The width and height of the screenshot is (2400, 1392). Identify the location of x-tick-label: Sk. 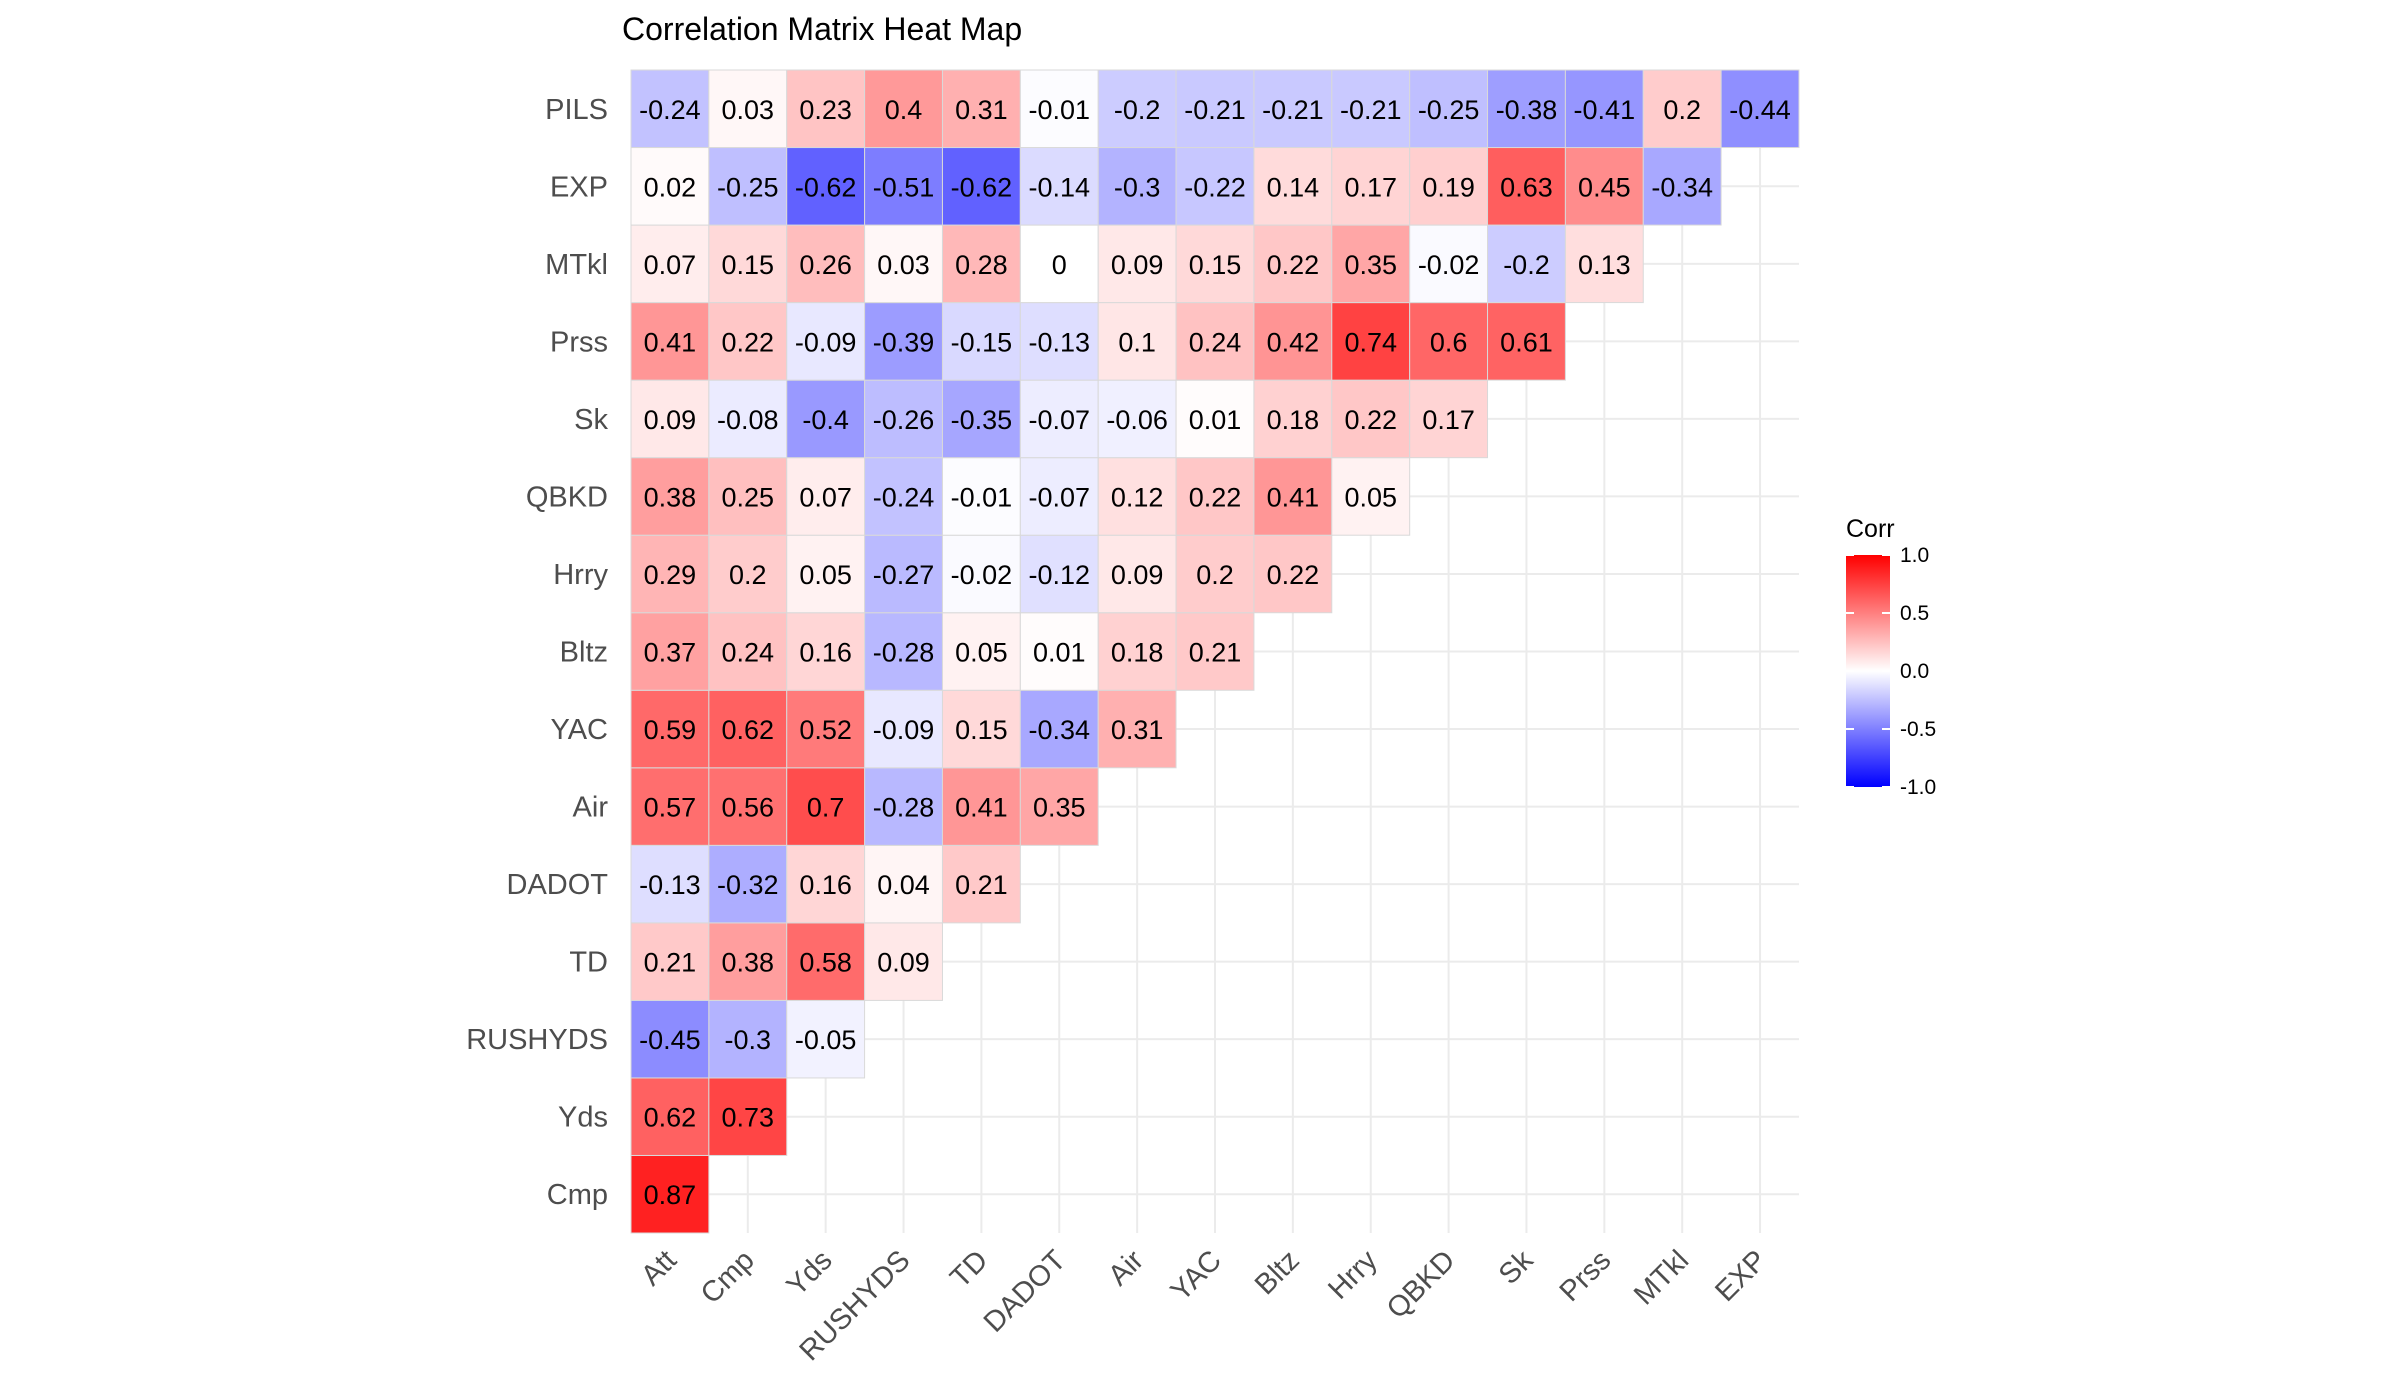
(1516, 1267).